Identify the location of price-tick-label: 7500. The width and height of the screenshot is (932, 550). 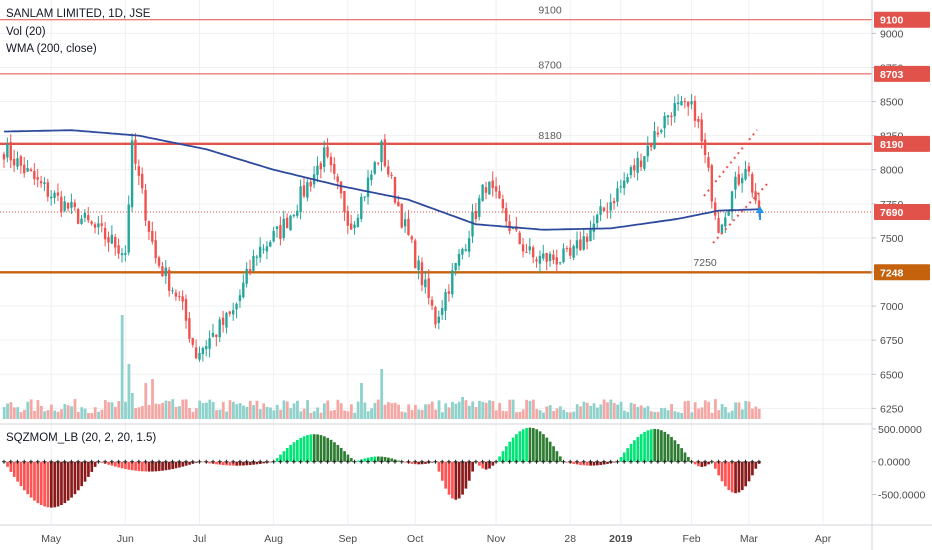
(892, 239).